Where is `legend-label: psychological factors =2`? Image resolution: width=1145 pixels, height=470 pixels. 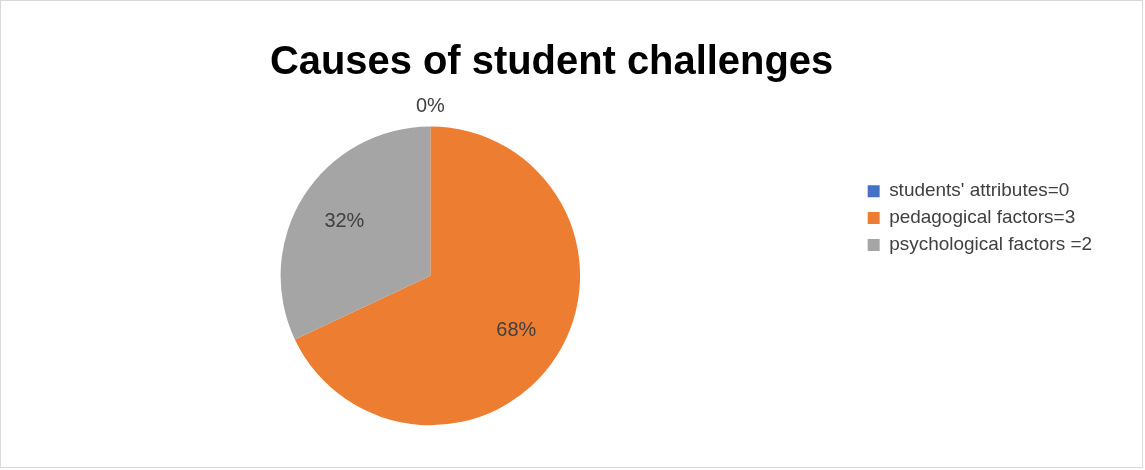
legend-label: psychological factors =2 is located at coordinates (991, 244).